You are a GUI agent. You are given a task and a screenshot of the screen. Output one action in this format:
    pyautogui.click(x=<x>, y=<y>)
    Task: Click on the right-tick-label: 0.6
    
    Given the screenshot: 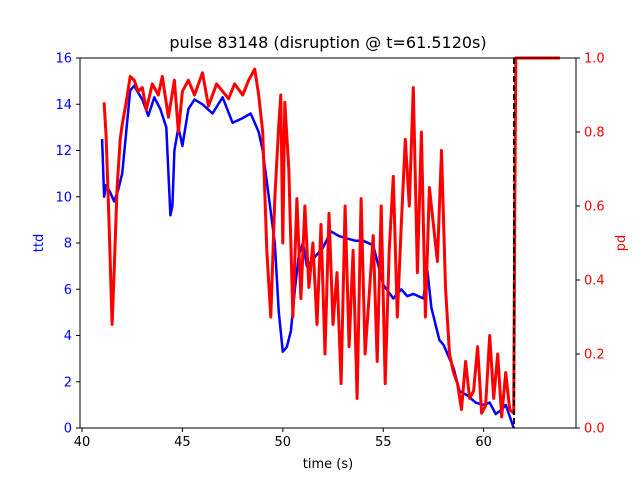 What is the action you would take?
    pyautogui.click(x=594, y=207)
    